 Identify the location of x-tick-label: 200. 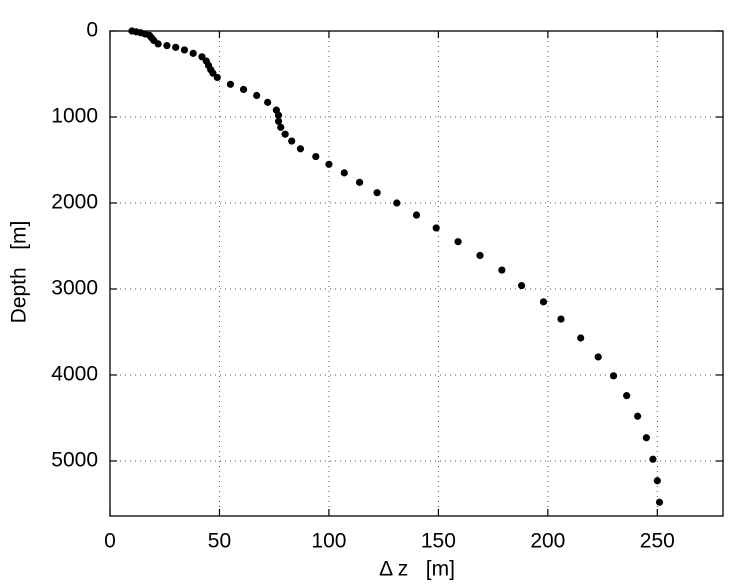
(547, 541).